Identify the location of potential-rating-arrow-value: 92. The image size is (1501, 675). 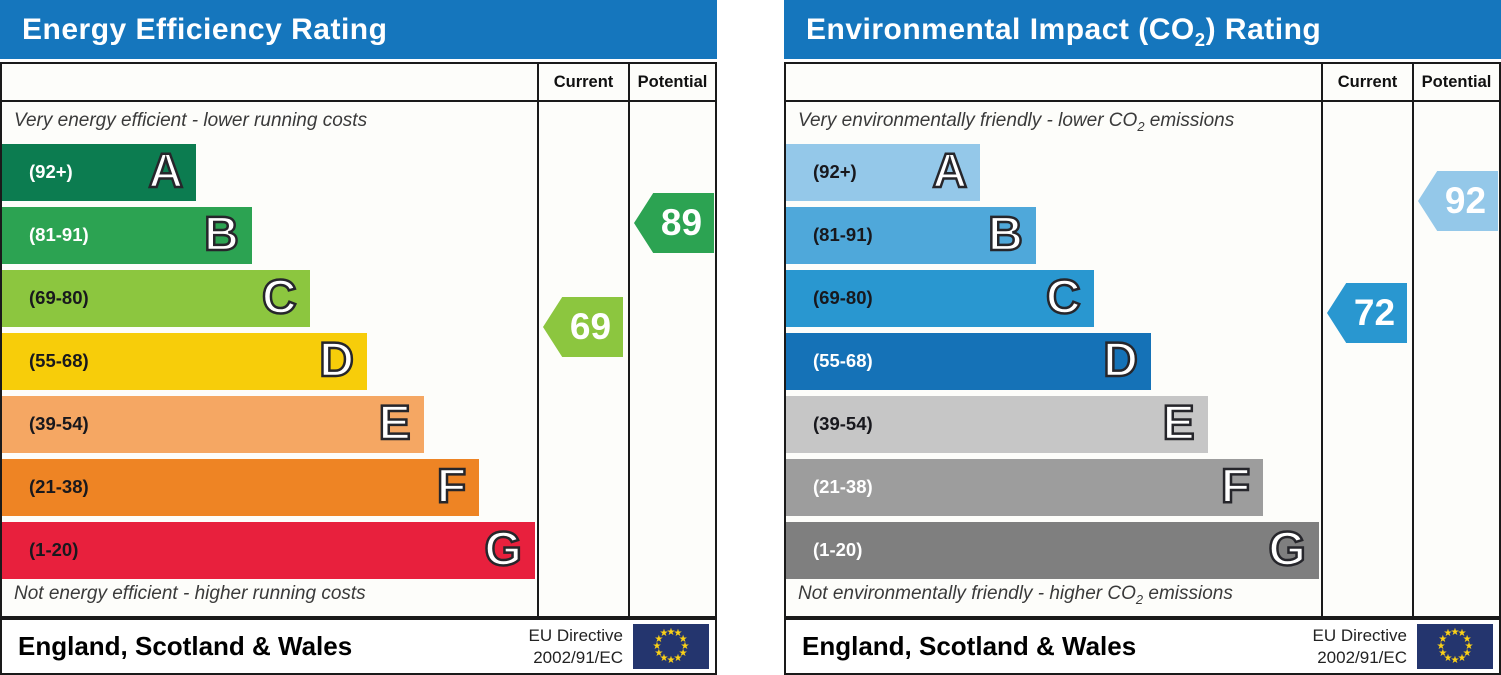
(1465, 200).